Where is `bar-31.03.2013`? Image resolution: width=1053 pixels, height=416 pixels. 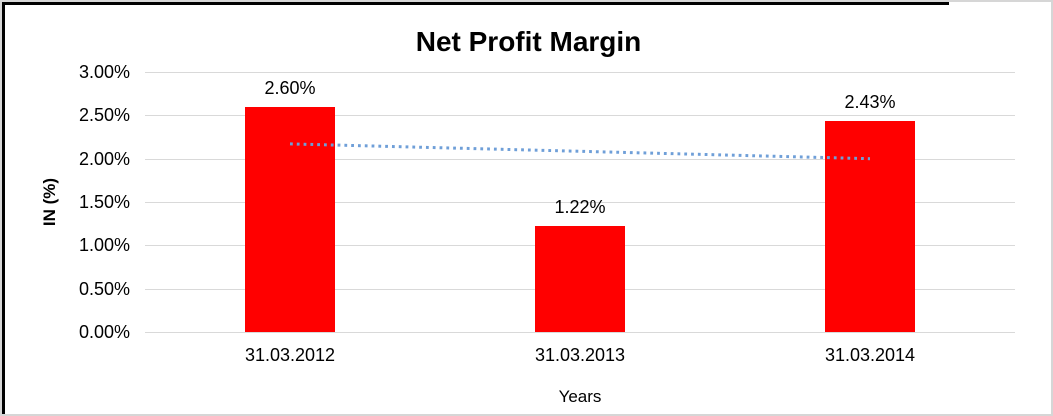 bar-31.03.2013 is located at coordinates (580, 279).